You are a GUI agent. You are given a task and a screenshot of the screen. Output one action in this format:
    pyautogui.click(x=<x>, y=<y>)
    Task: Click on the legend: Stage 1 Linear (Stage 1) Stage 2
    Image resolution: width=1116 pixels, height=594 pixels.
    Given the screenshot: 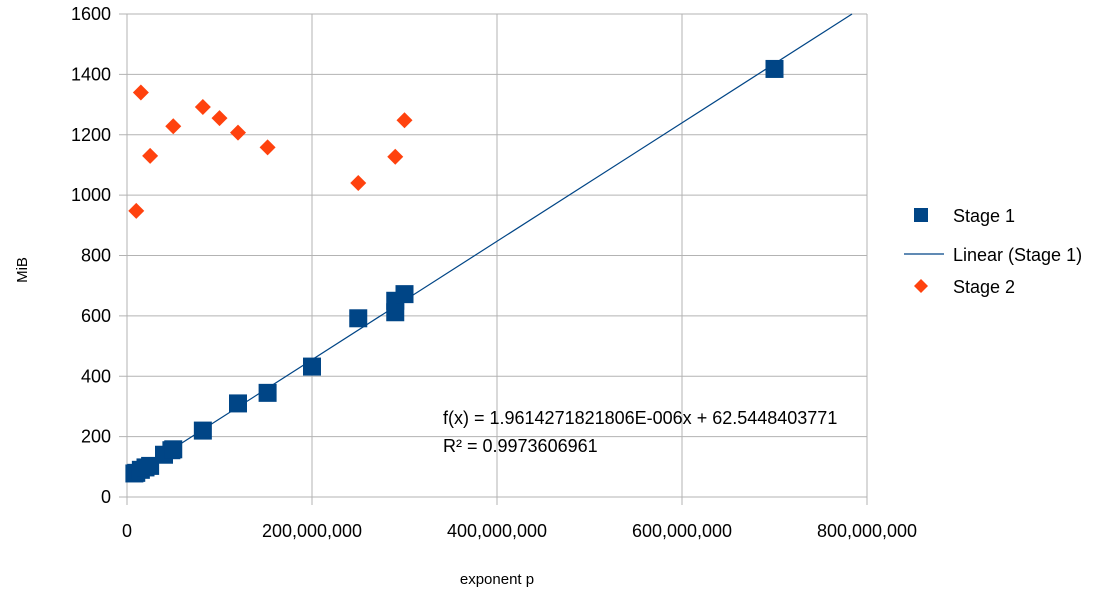 What is the action you would take?
    pyautogui.click(x=993, y=251)
    